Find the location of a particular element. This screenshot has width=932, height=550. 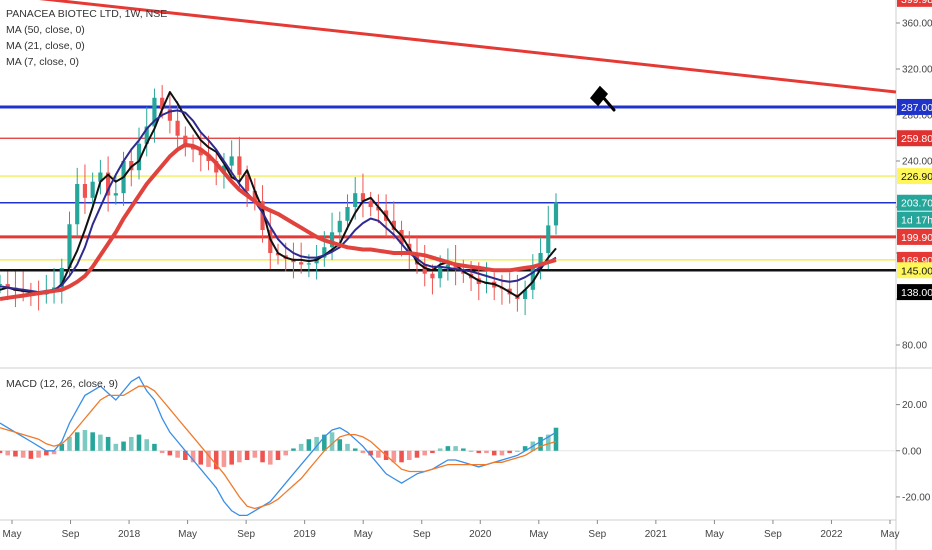

price-tag-label: 287.00 is located at coordinates (916, 108).